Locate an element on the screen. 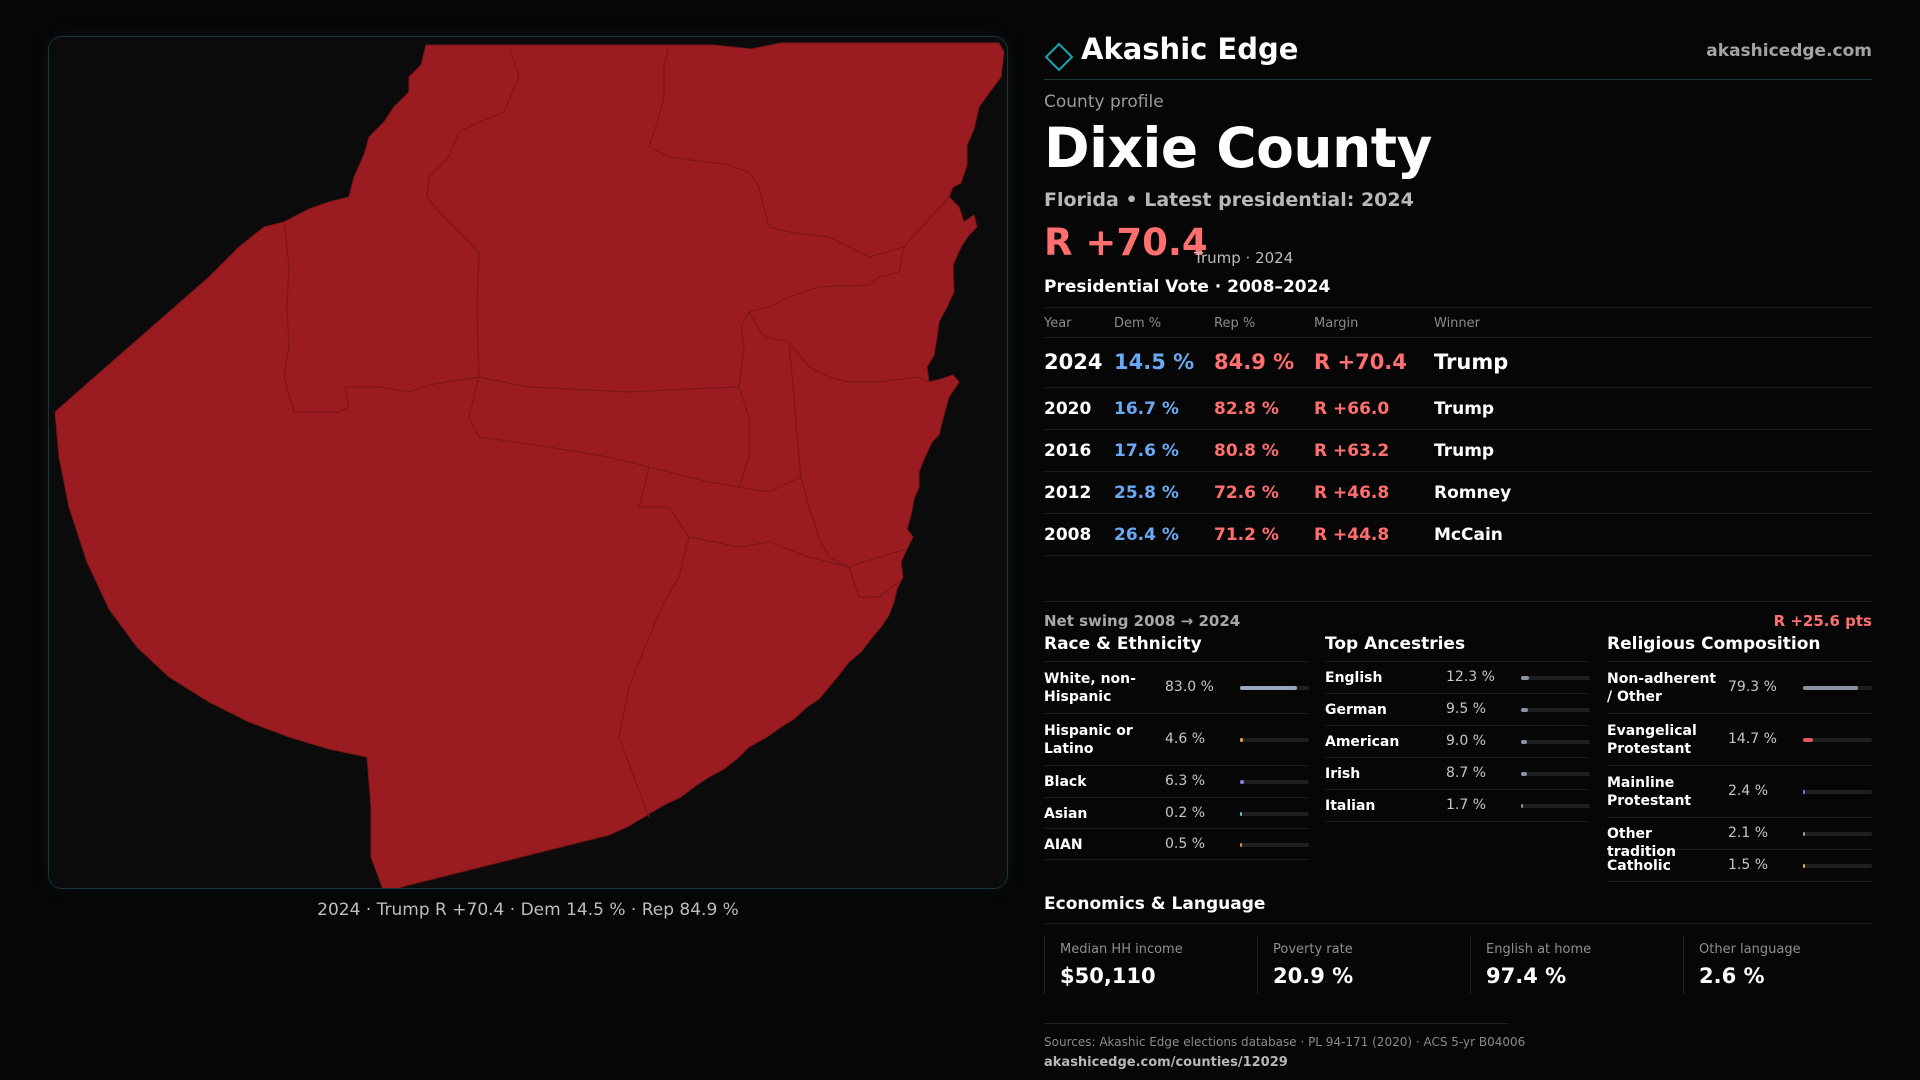  net-swing-value: R +25.6 pts is located at coordinates (1822, 621).